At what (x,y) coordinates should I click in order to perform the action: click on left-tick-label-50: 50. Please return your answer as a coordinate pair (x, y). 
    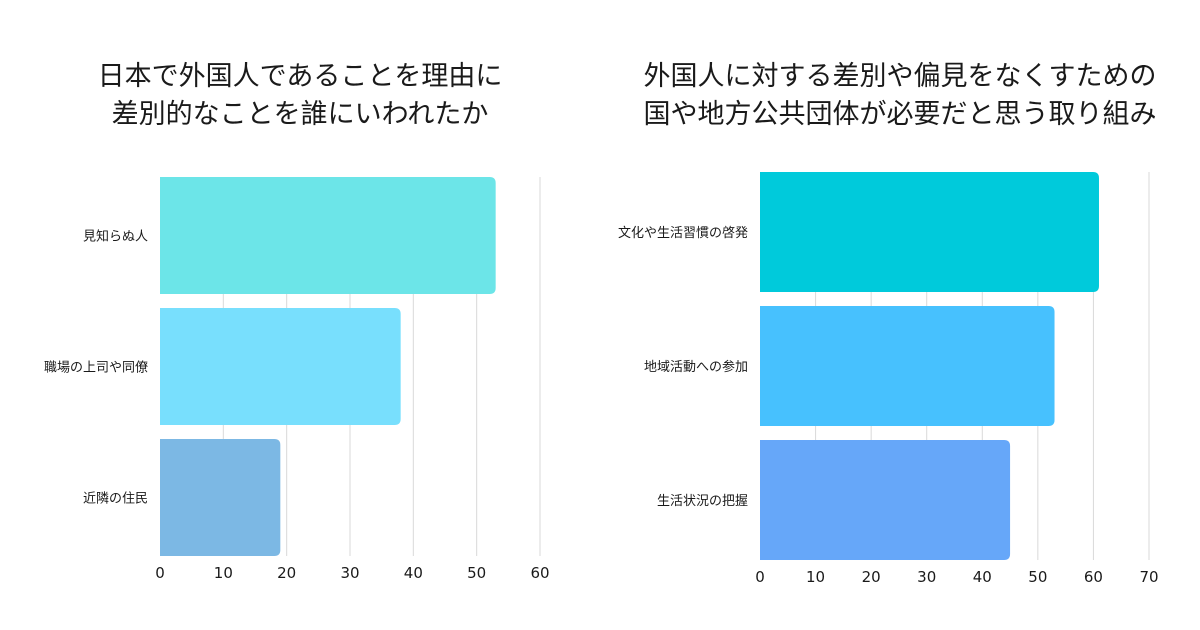
    Looking at the image, I should click on (476, 573).